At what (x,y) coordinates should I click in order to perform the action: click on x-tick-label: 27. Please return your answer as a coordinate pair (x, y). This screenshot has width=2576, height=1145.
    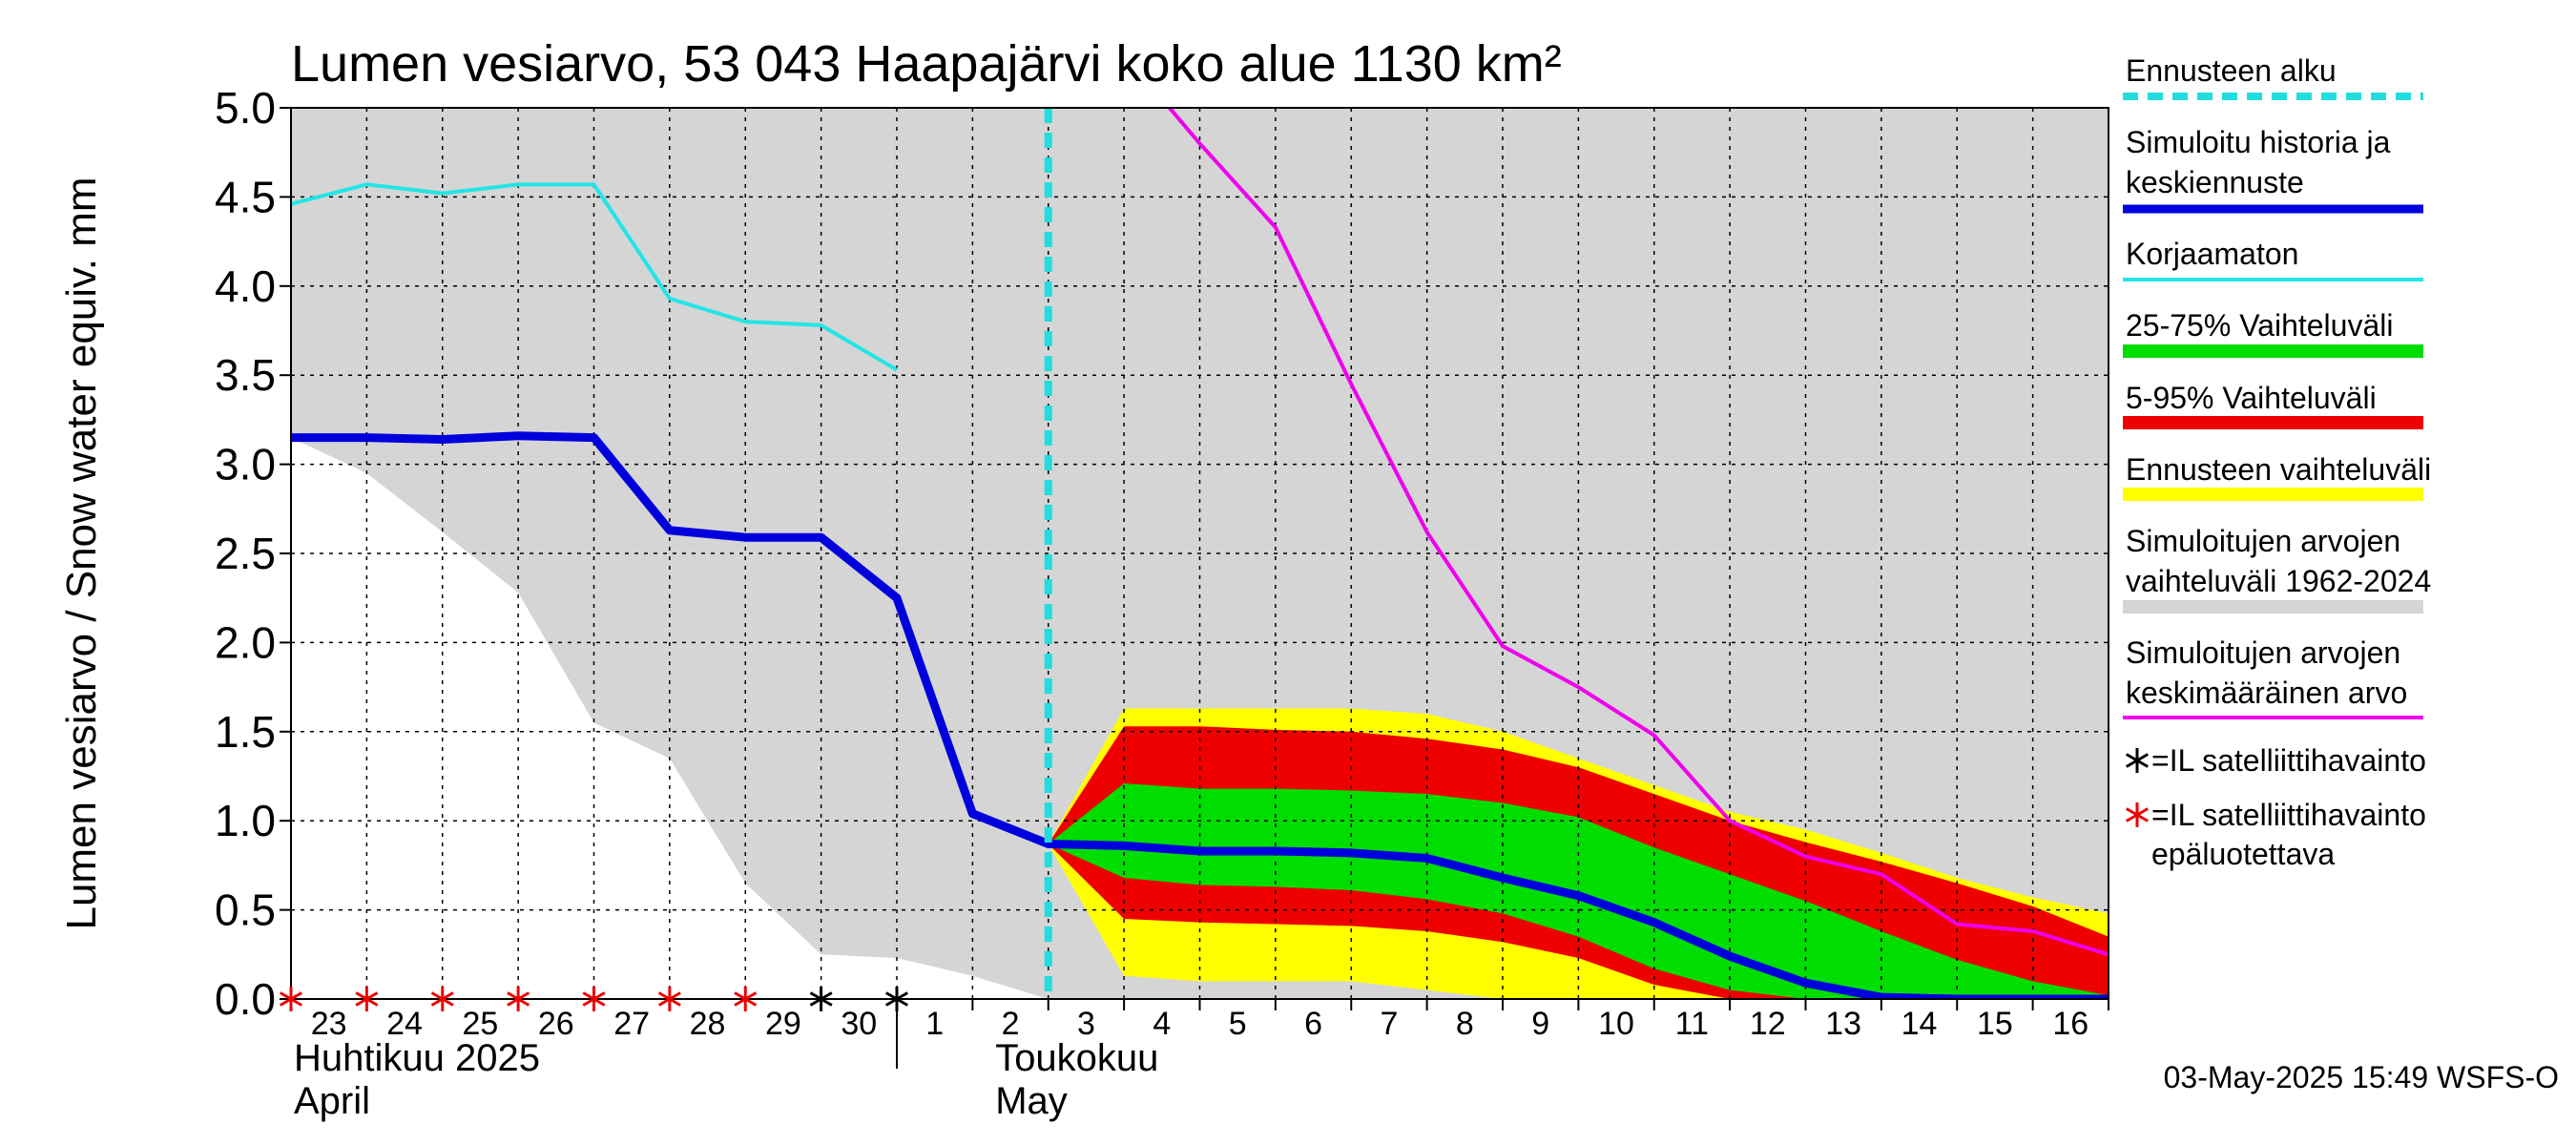
    Looking at the image, I should click on (631, 1024).